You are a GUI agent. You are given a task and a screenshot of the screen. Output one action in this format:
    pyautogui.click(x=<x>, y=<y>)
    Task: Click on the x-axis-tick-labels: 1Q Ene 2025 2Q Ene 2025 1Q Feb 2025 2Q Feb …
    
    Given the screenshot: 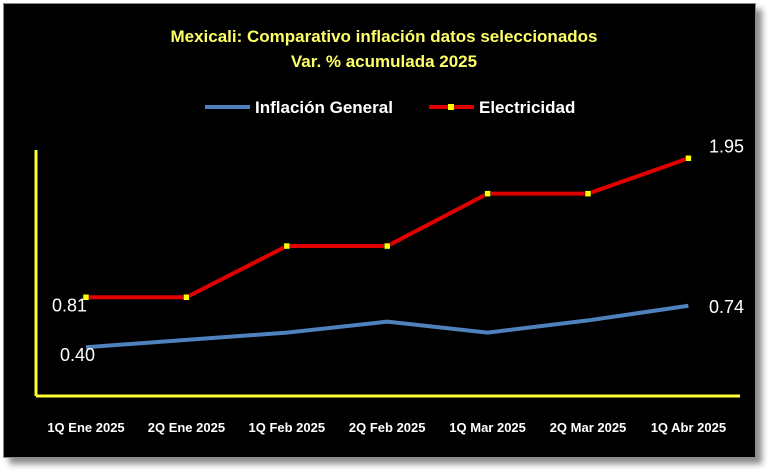 What is the action you would take?
    pyautogui.click(x=386, y=427)
    